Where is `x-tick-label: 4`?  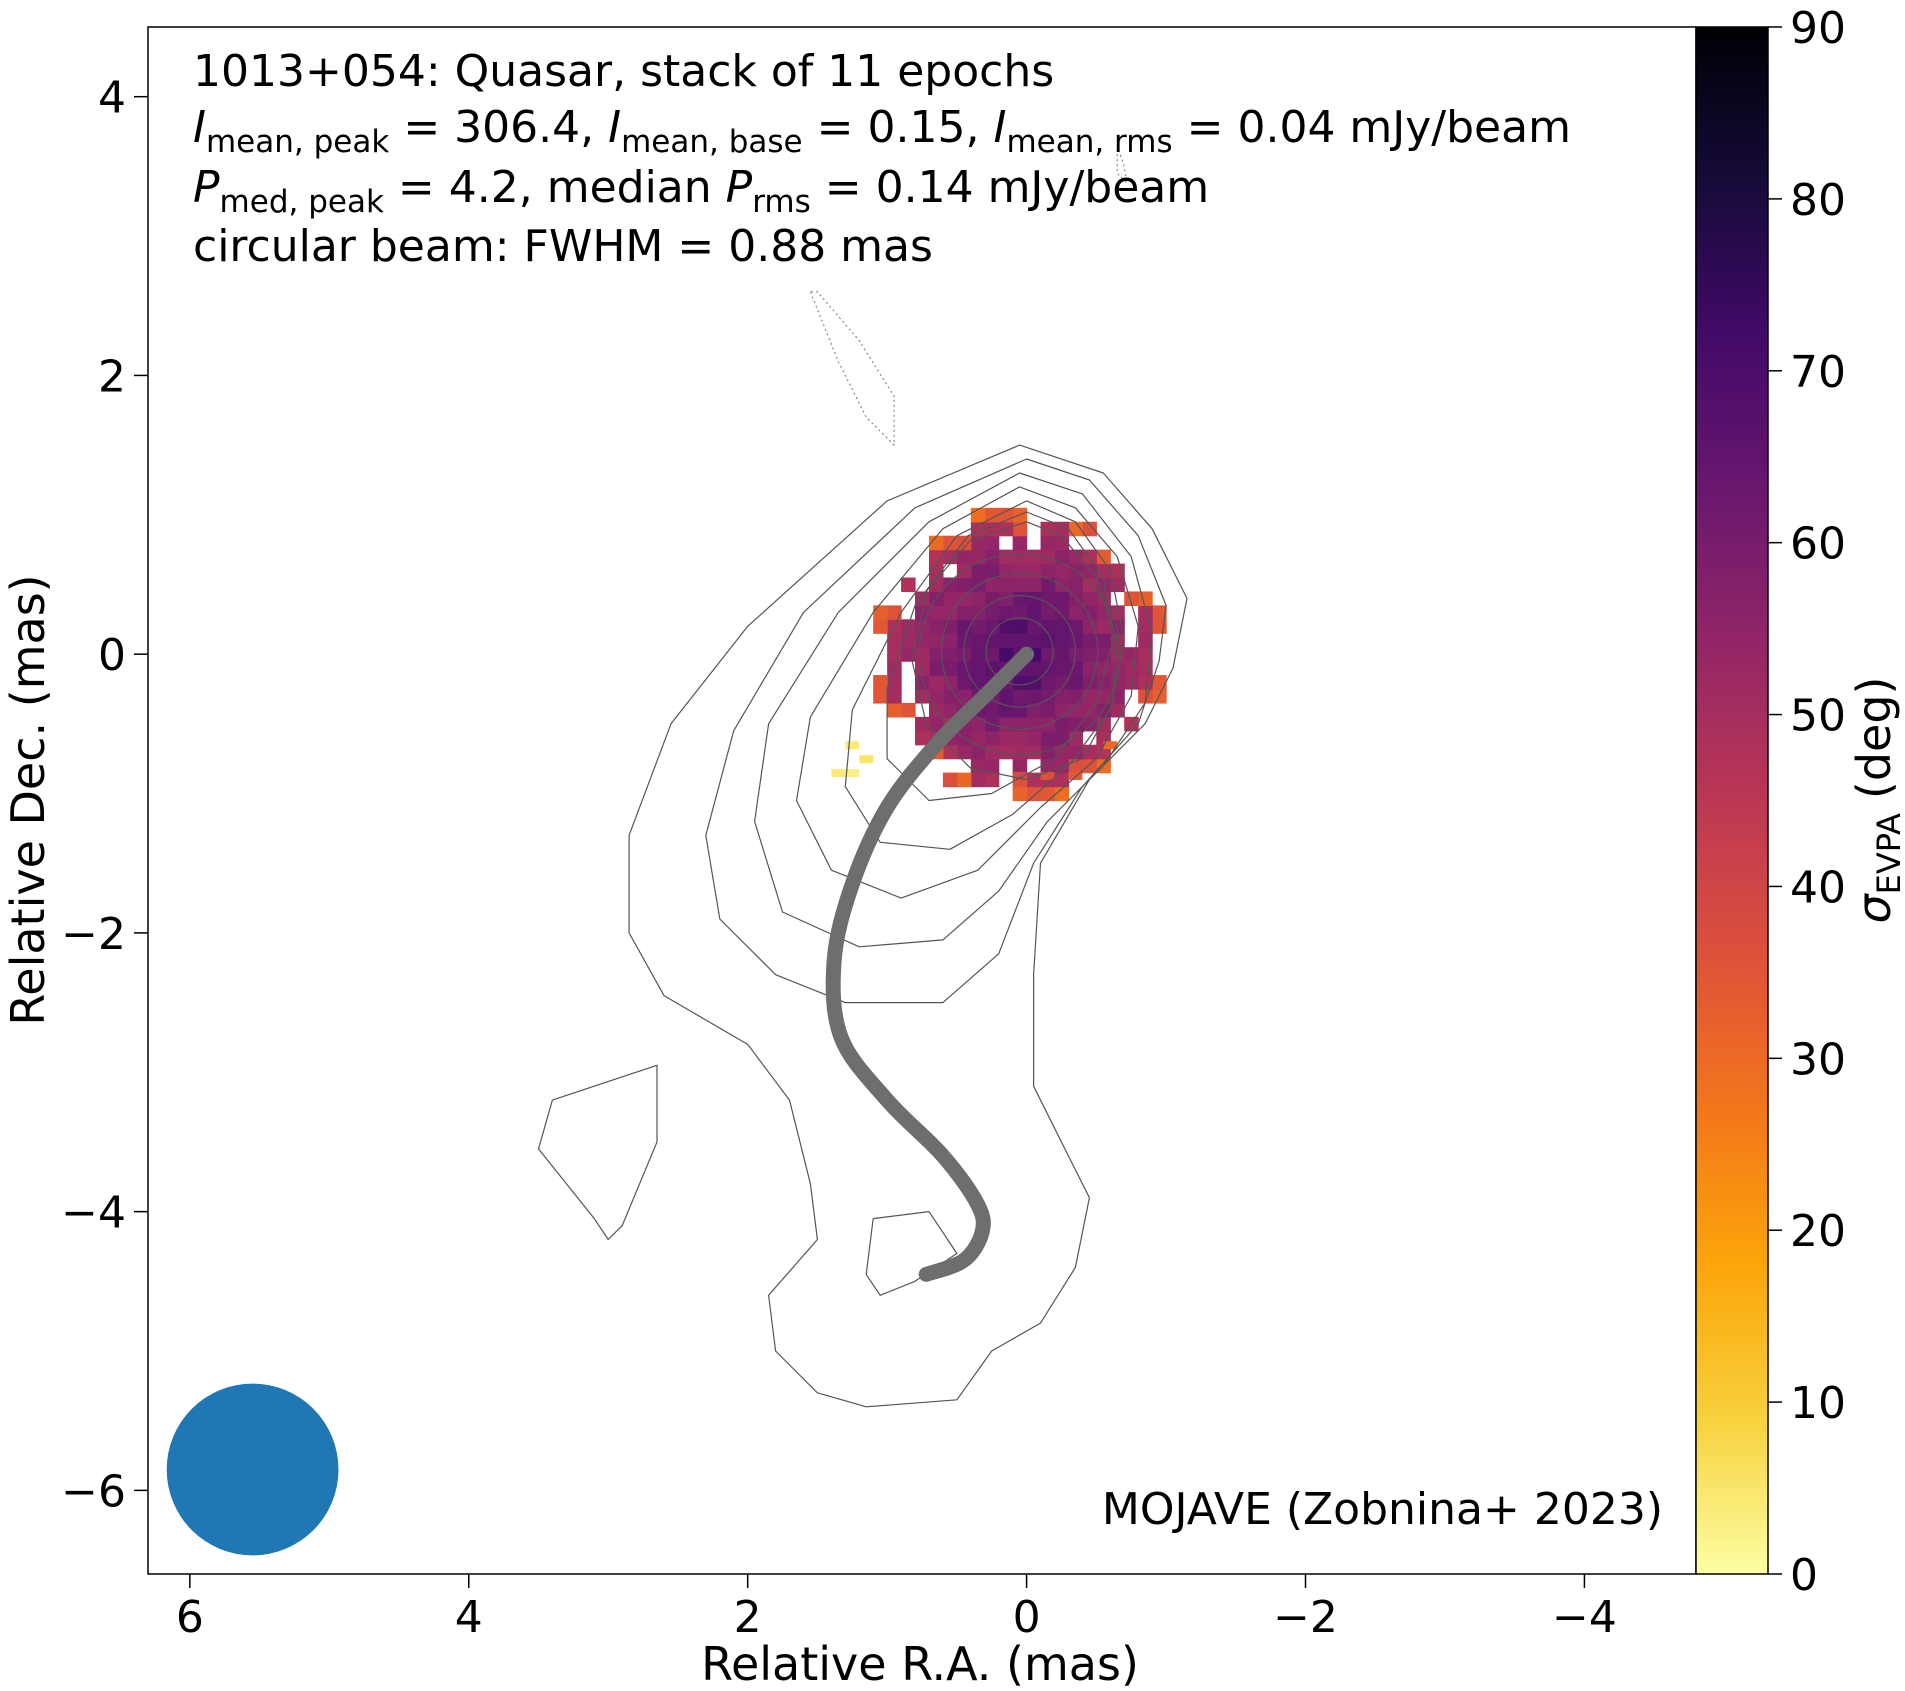
x-tick-label: 4 is located at coordinates (469, 1617).